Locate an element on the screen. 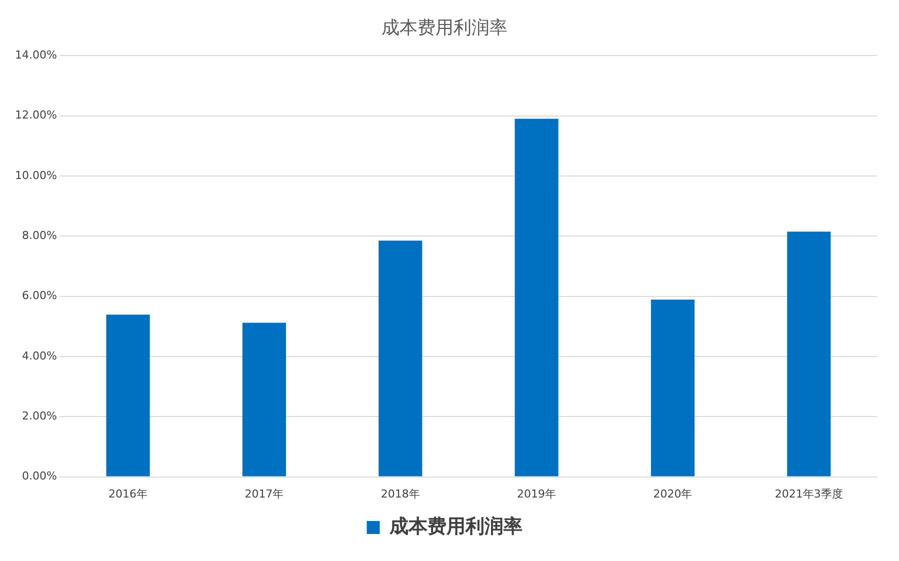  x-tick-label: 2018年 is located at coordinates (400, 493).